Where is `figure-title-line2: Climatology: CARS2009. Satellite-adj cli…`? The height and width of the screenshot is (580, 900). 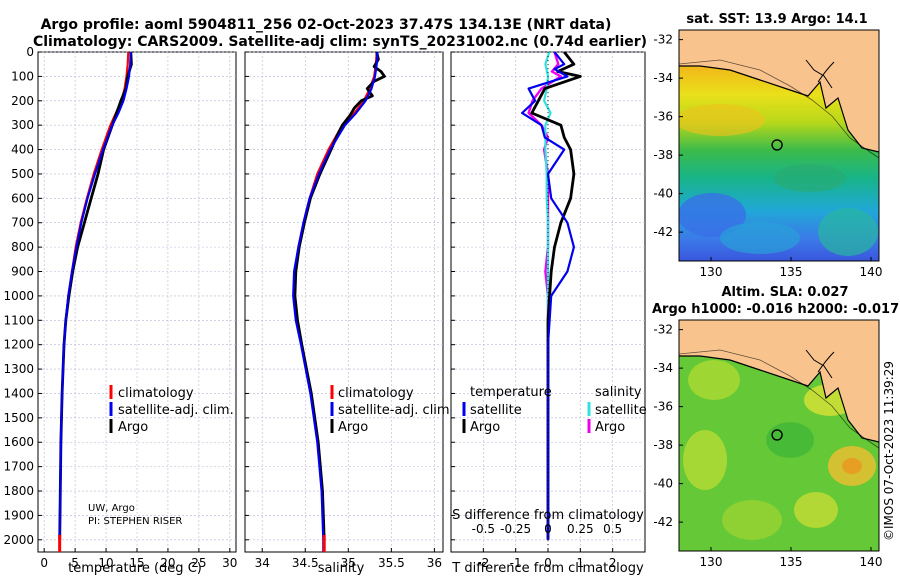
figure-title-line2: Climatology: CARS2009. Satellite-adj cli… is located at coordinates (340, 42).